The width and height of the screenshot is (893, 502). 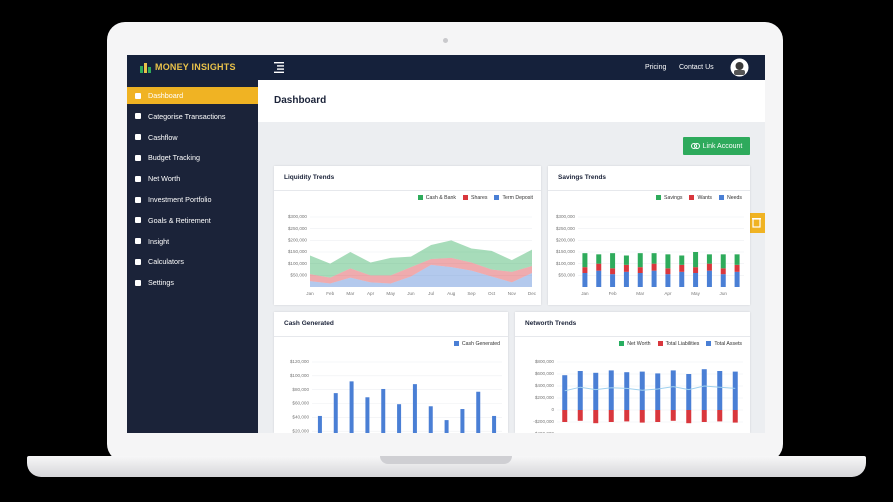 I want to click on legend-item: Total Assets, so click(x=724, y=344).